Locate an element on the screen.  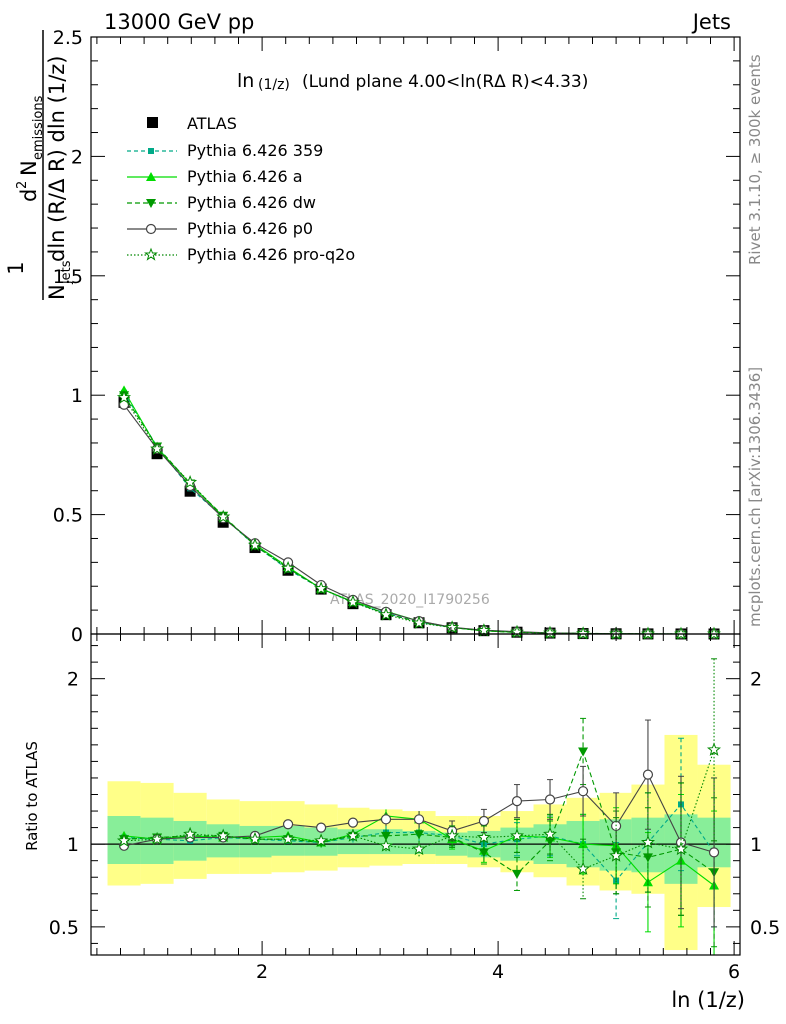
title-main: ln is located at coordinates (245, 81).